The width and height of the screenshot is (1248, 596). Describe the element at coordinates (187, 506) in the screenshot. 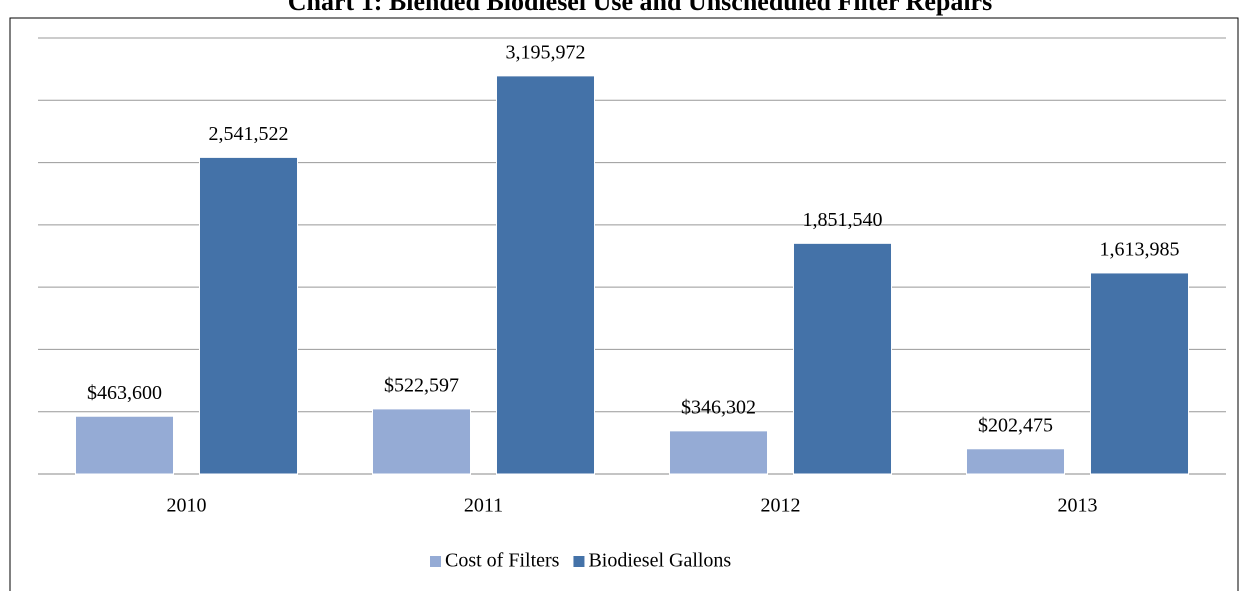

I see `x-tick-label: 2010` at that location.